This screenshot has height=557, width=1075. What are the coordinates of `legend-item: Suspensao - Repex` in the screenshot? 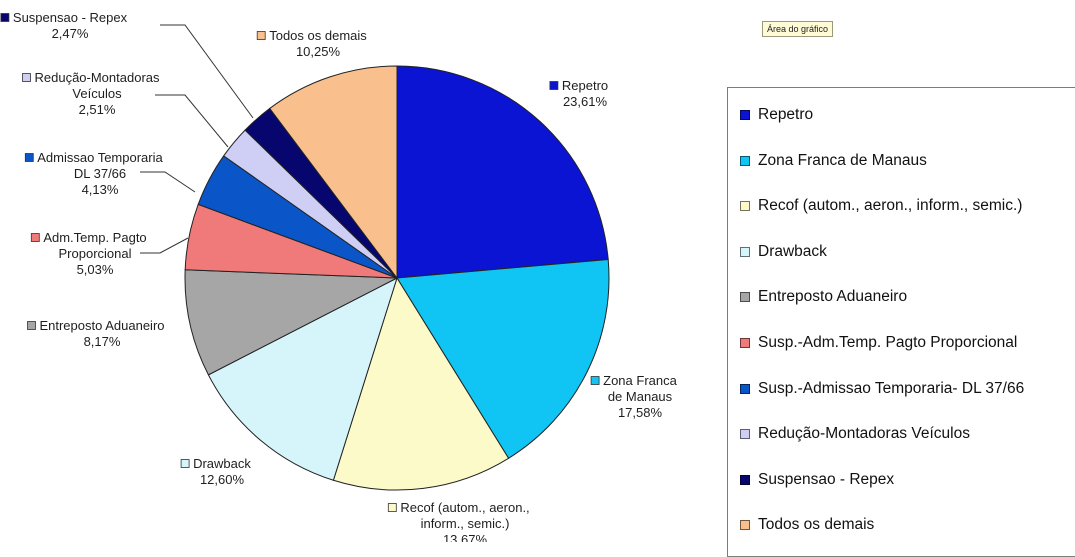 It's located at (817, 480).